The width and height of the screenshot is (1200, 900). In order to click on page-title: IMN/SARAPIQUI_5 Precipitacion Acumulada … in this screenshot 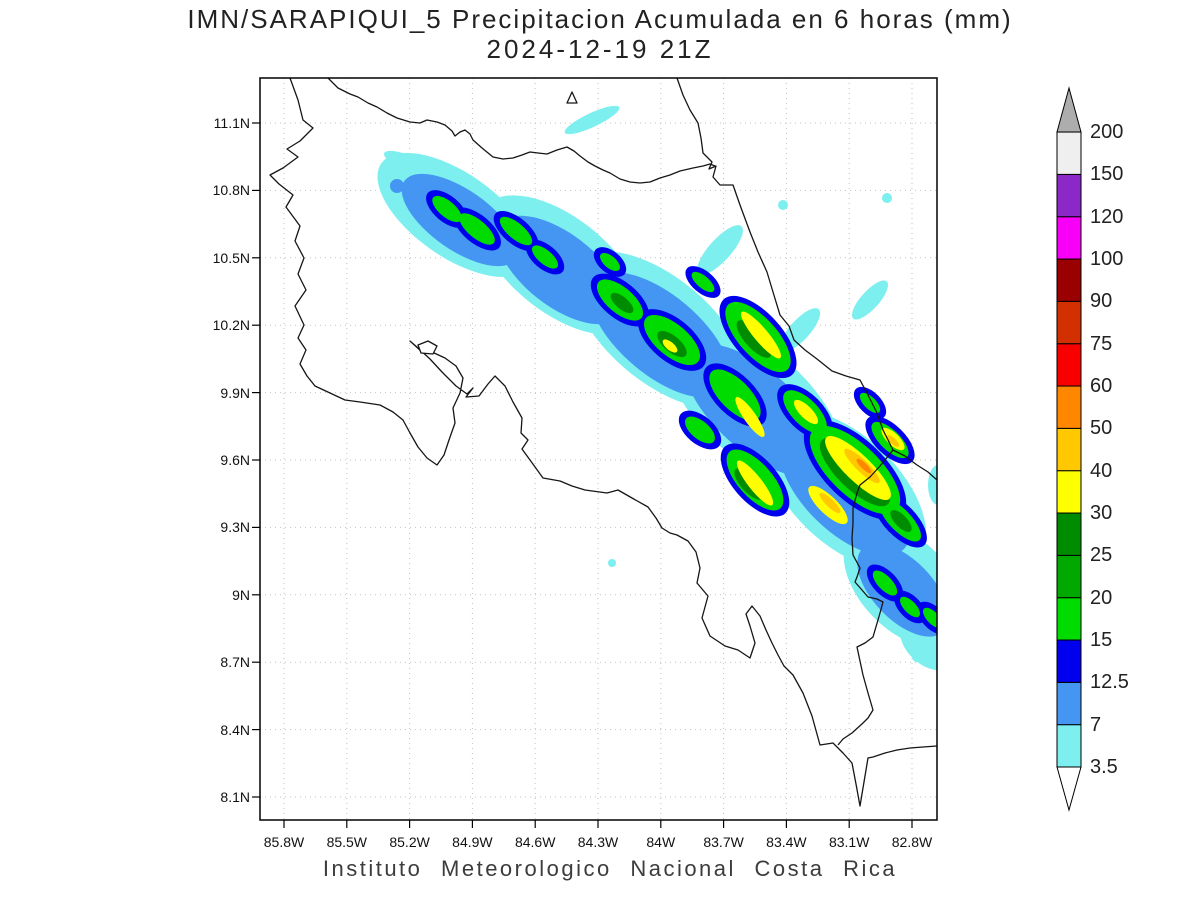, I will do `click(600, 19)`.